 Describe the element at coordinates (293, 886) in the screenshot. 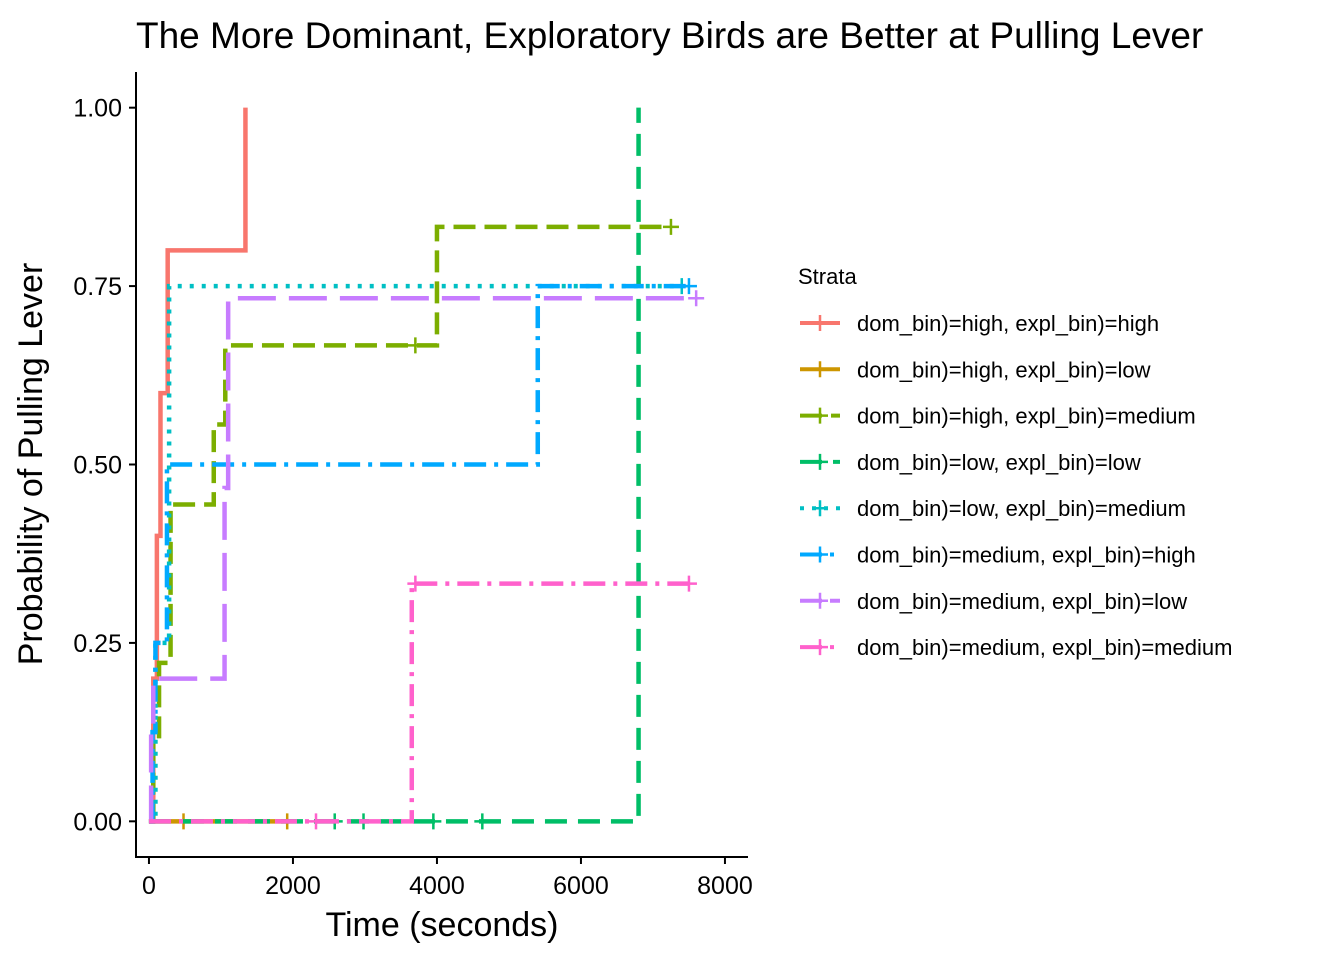

I see `x-tick-label: 2000` at that location.